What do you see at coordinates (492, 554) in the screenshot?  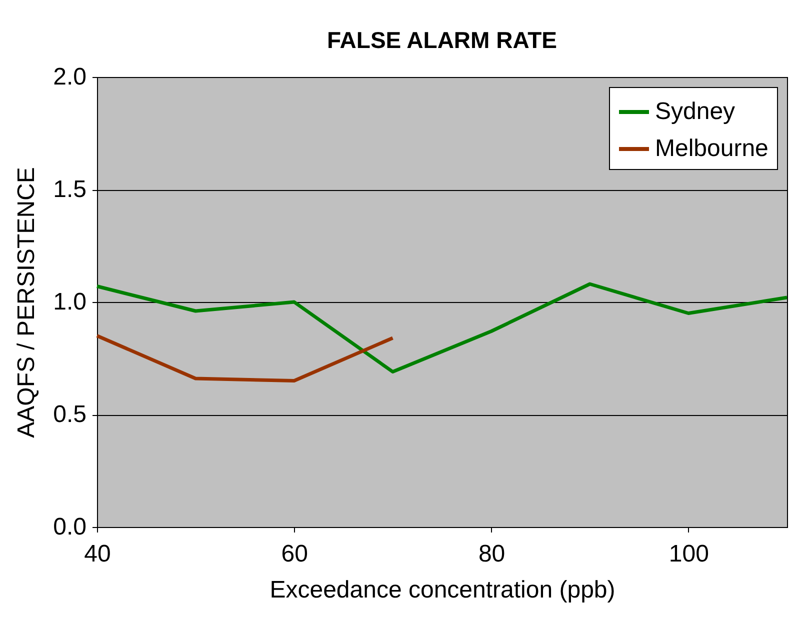 I see `x-tick-label: 80` at bounding box center [492, 554].